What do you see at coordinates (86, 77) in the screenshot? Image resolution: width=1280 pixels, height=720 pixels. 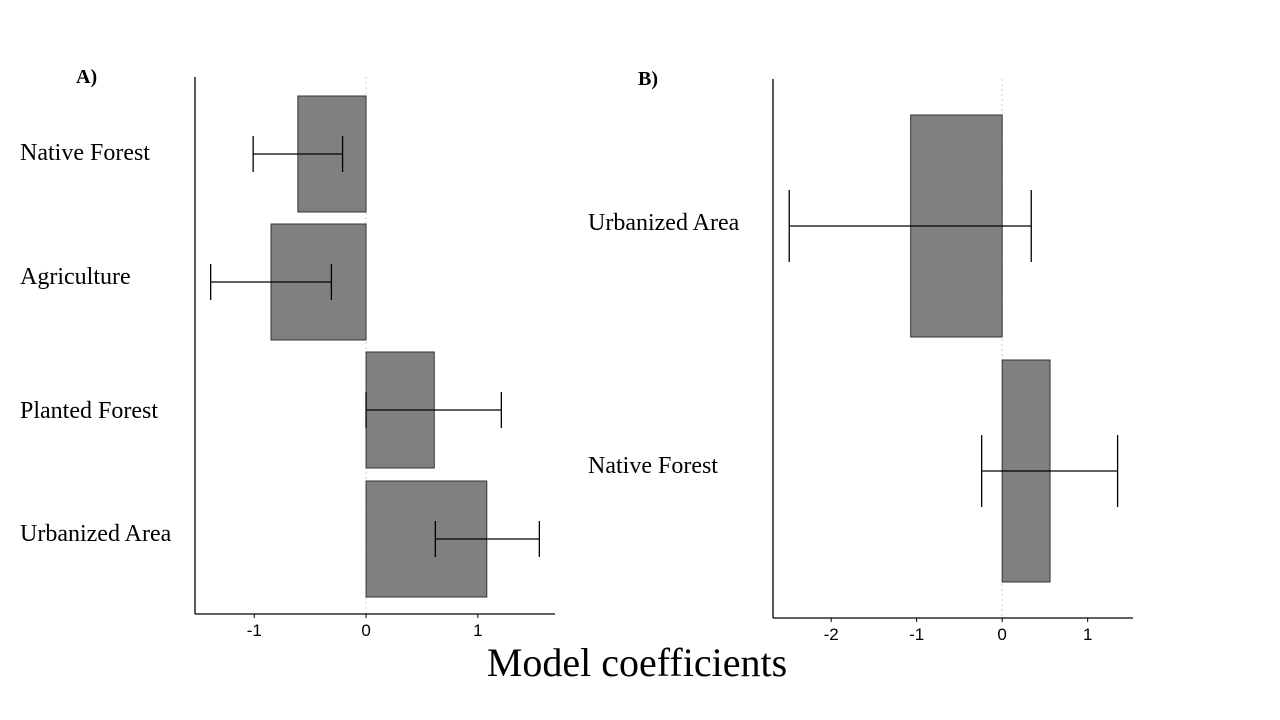 I see `panel-label: A)` at bounding box center [86, 77].